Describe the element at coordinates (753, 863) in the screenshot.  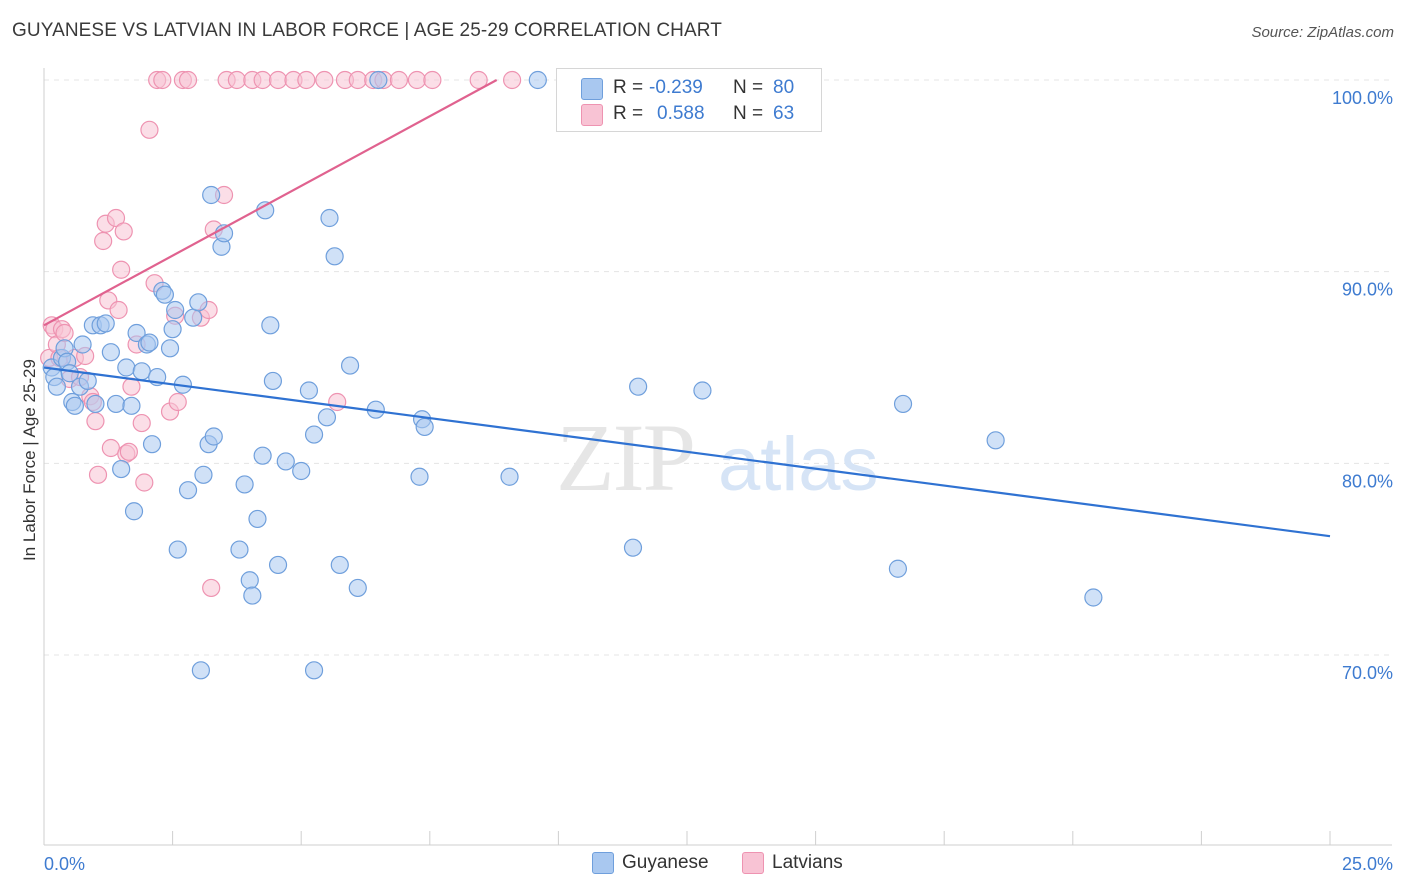
I see `bottom-legend-swatch-latvian` at that location.